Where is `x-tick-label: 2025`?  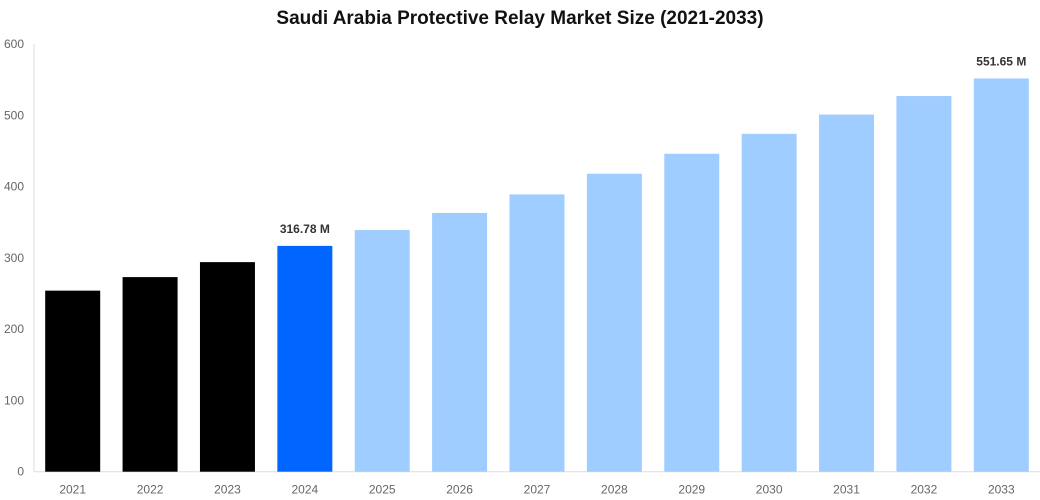
x-tick-label: 2025 is located at coordinates (382, 490).